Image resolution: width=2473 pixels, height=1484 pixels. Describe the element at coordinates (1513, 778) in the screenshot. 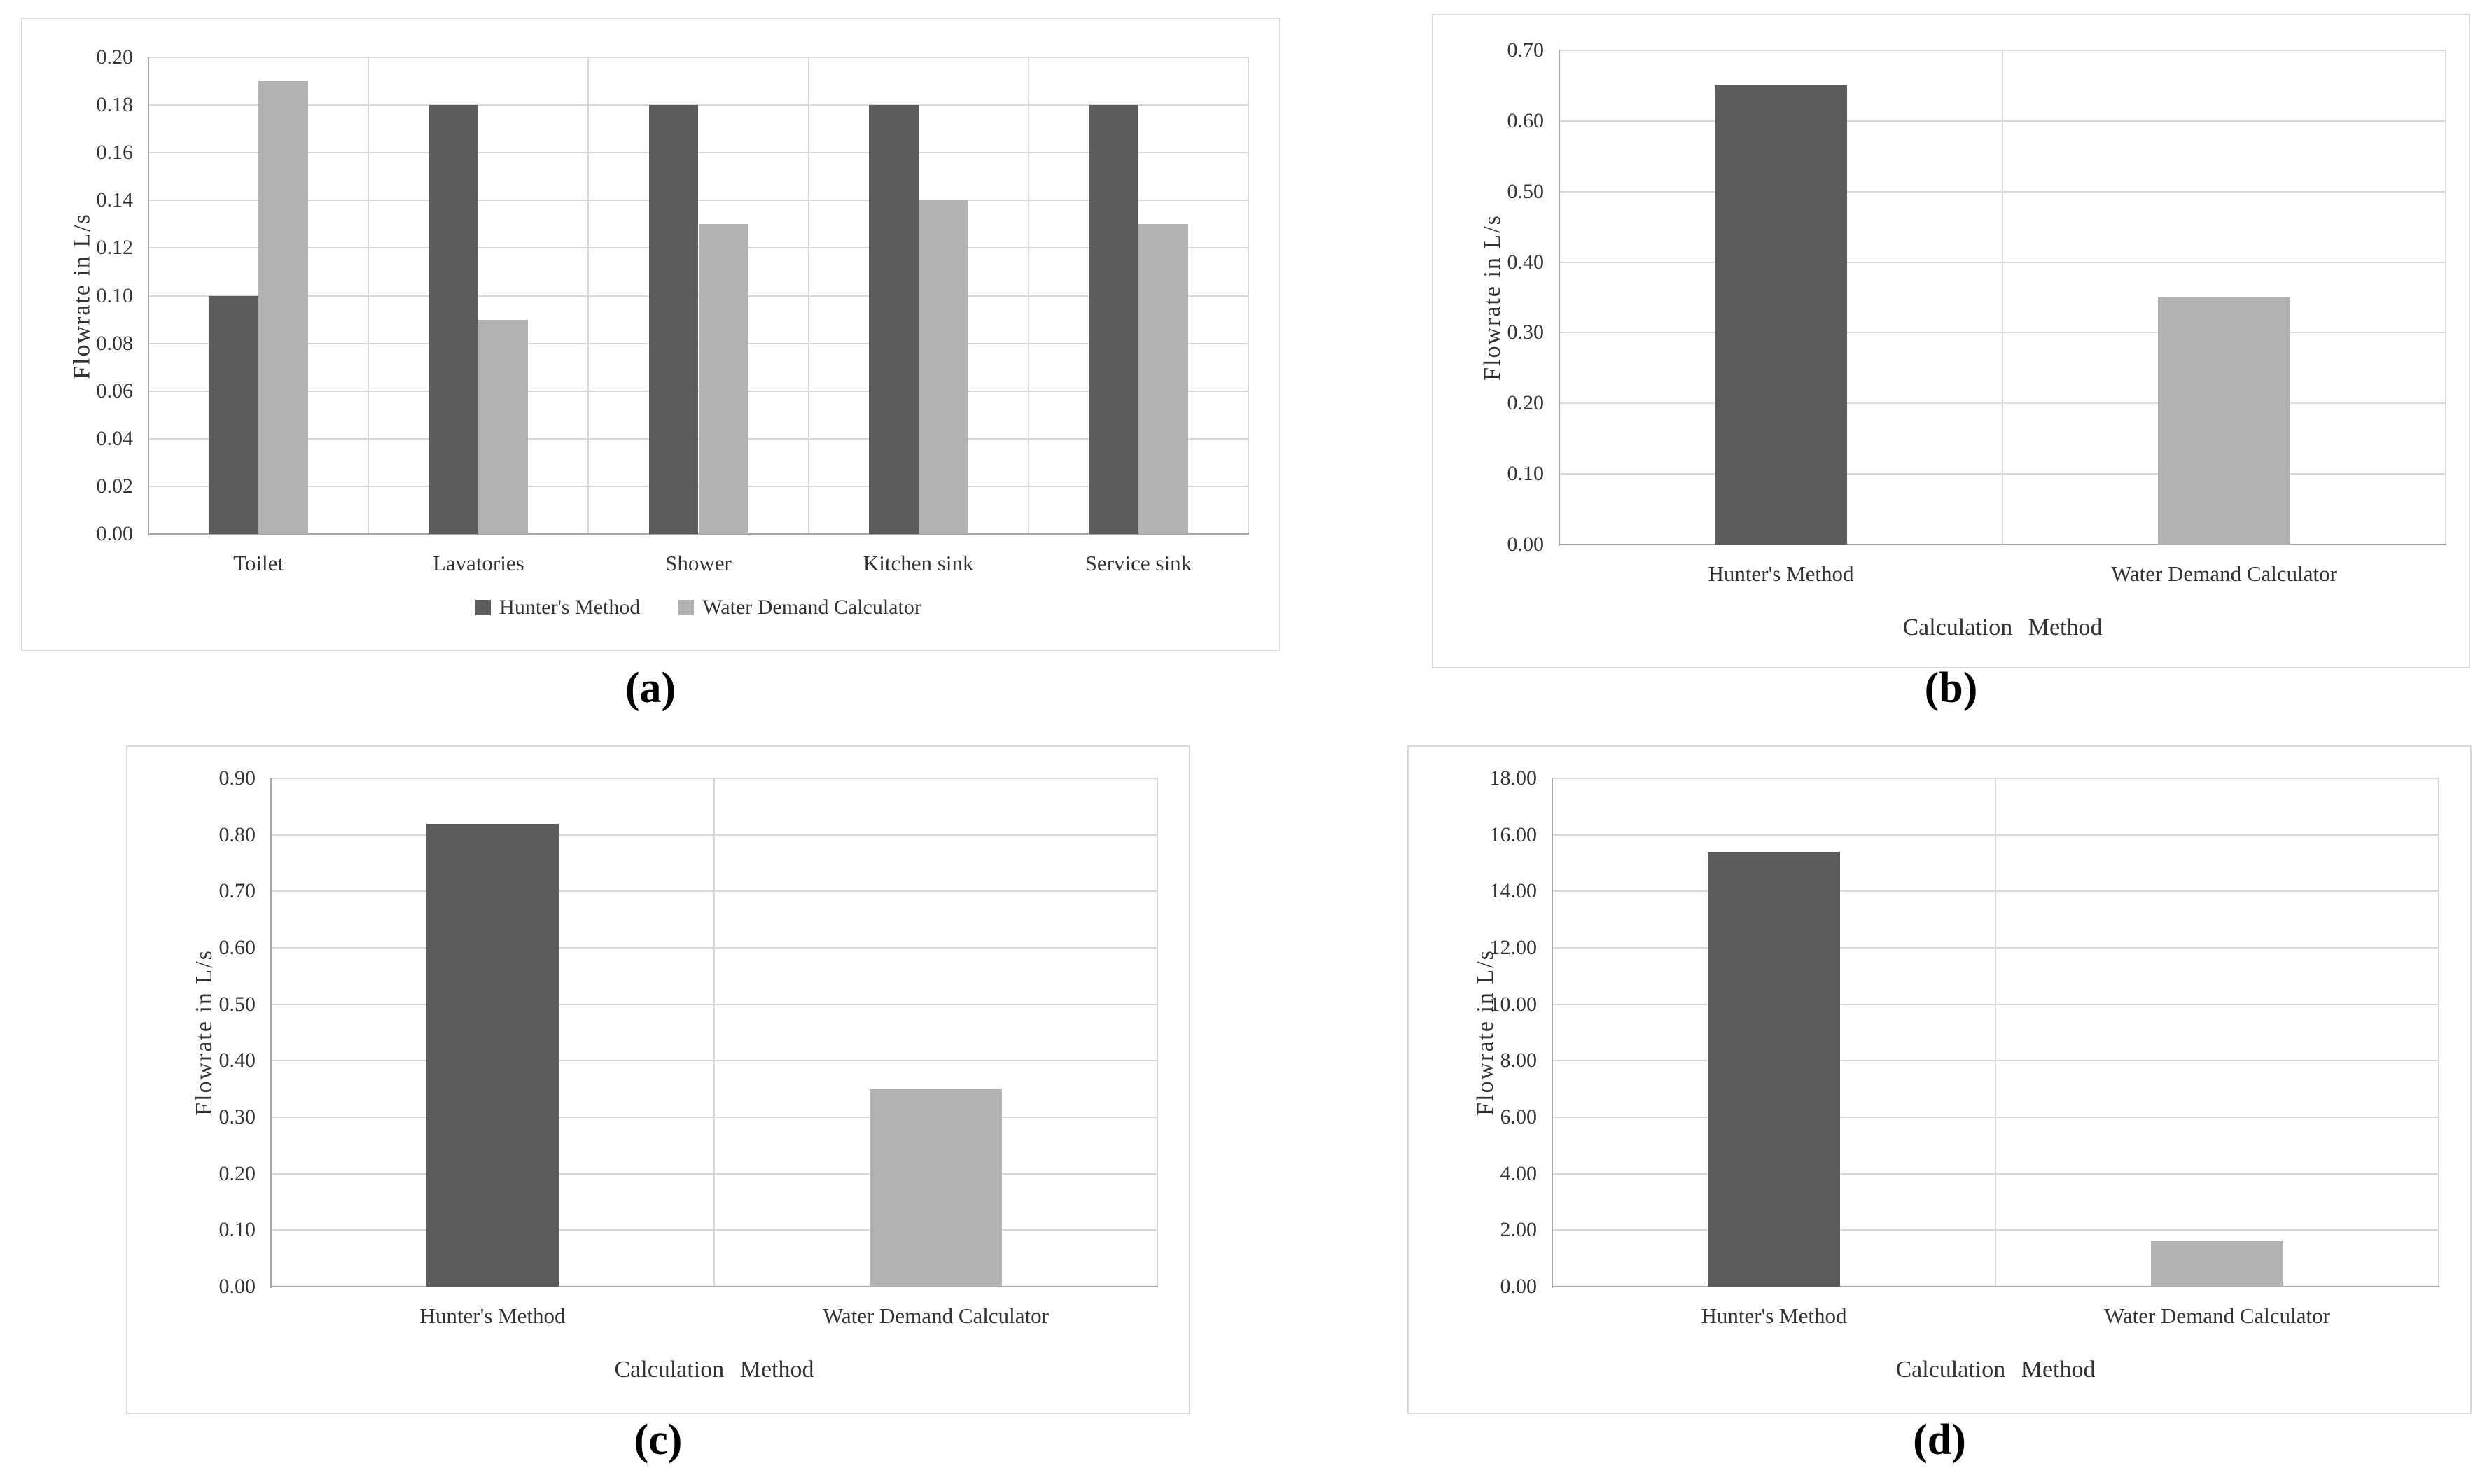

I see `y-tick-label: 18.00` at that location.